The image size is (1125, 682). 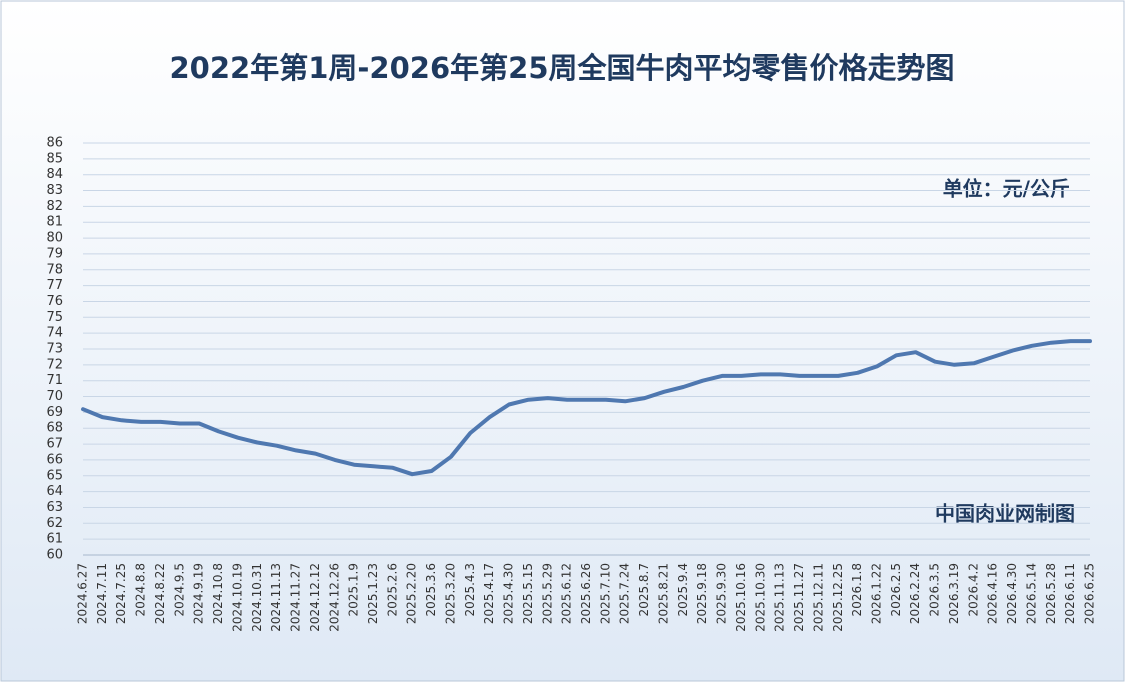 What do you see at coordinates (1006, 189) in the screenshot?
I see `unit-label: 单位：元/公斤` at bounding box center [1006, 189].